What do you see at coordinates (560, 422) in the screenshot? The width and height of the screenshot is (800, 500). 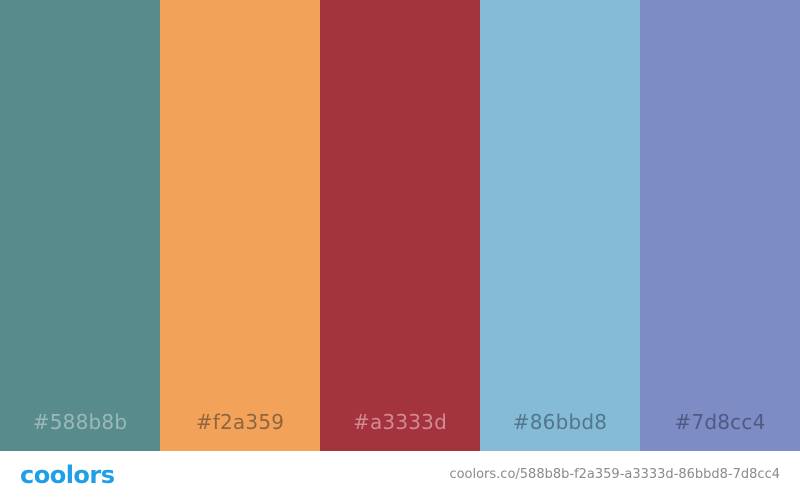 I see `swatch-hex-code: #86bbd8` at bounding box center [560, 422].